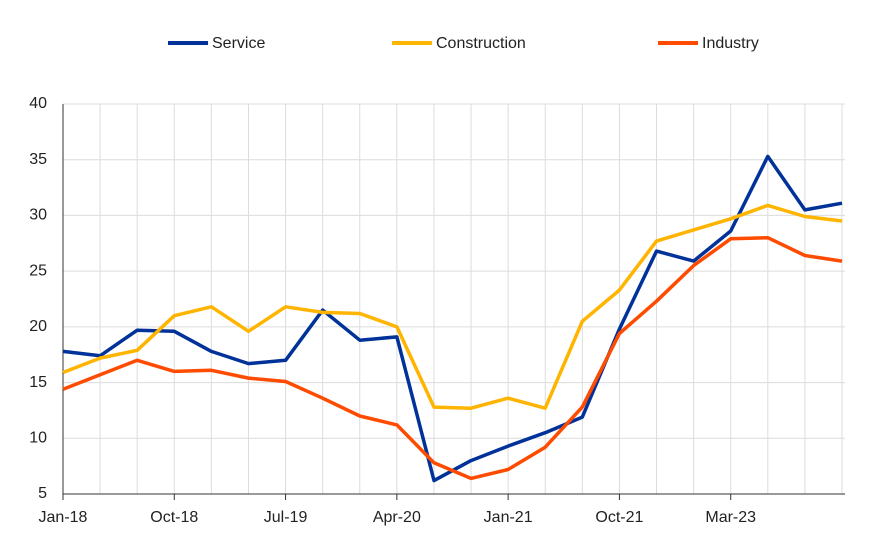  What do you see at coordinates (63, 517) in the screenshot?
I see `x-tick-label: Jan-18` at bounding box center [63, 517].